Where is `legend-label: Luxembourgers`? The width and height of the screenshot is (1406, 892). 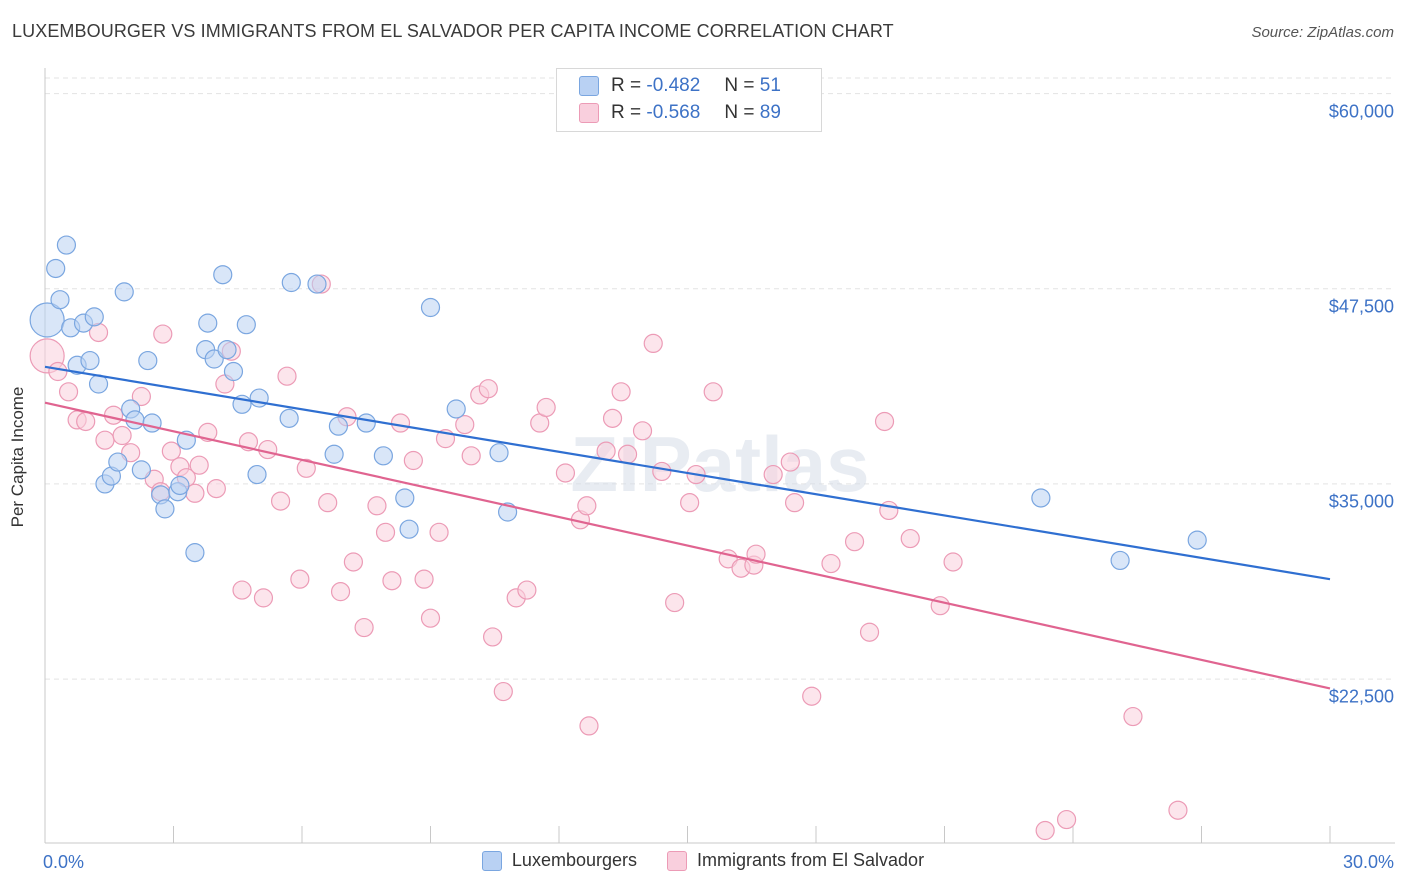
legend-label: Luxembourgers is located at coordinates (574, 860).